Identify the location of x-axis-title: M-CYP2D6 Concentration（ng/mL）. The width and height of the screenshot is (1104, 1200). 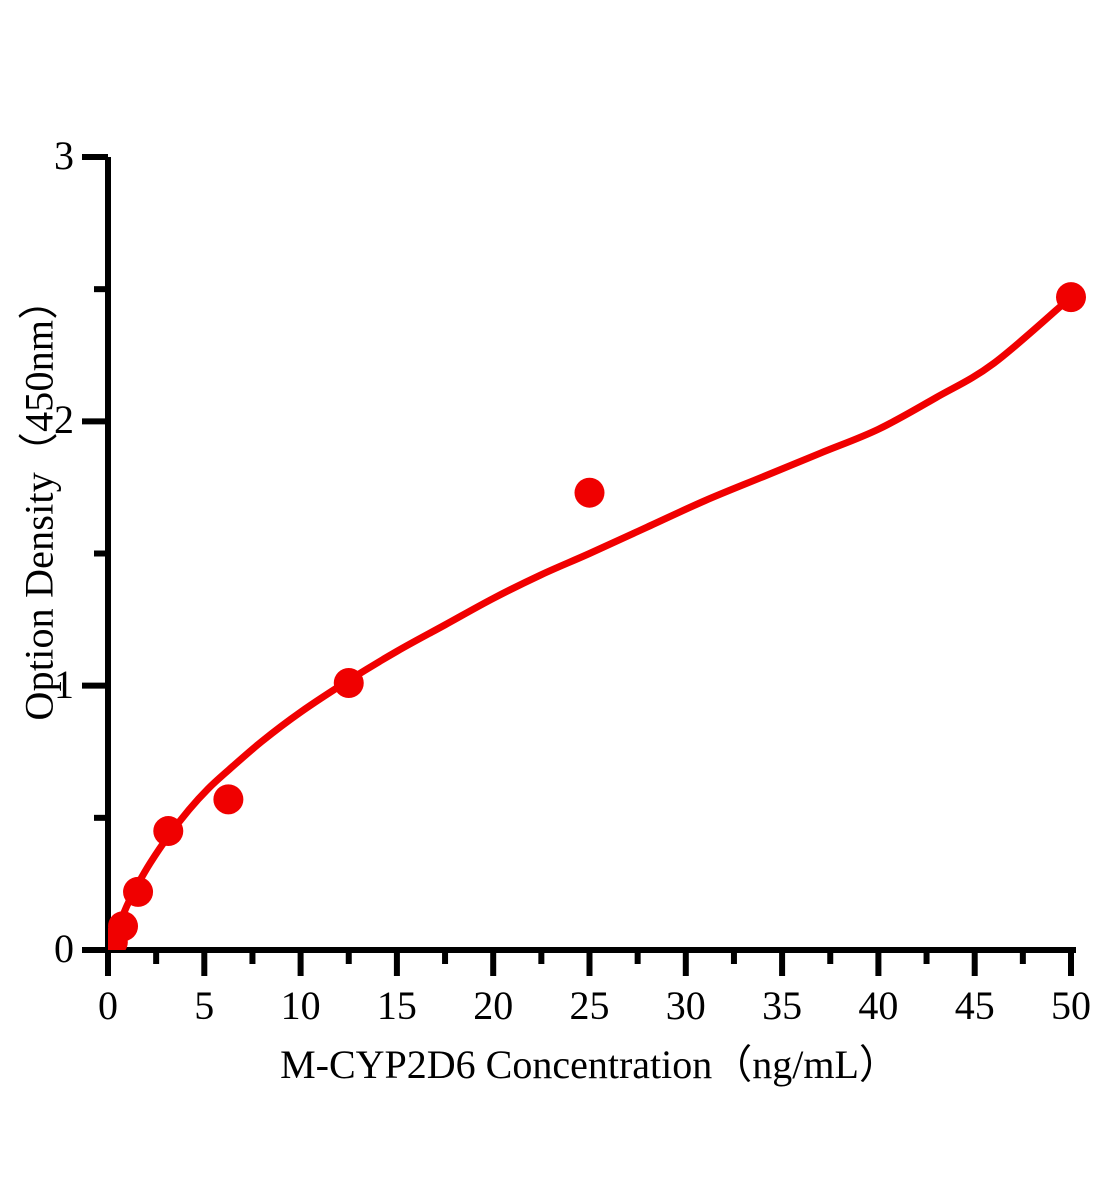
(589, 1064).